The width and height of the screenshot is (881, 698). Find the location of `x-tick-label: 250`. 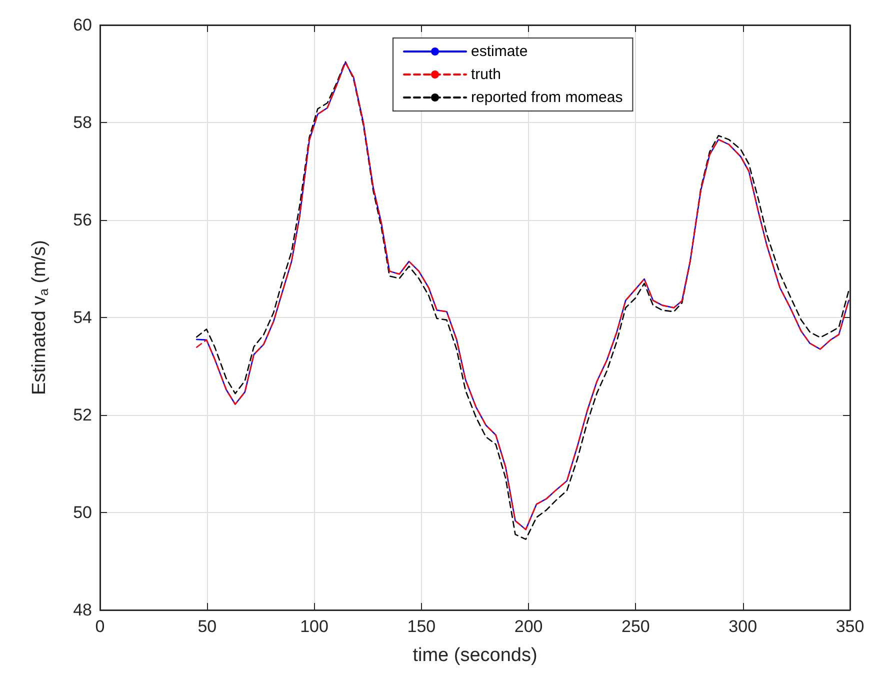

x-tick-label: 250 is located at coordinates (636, 626).